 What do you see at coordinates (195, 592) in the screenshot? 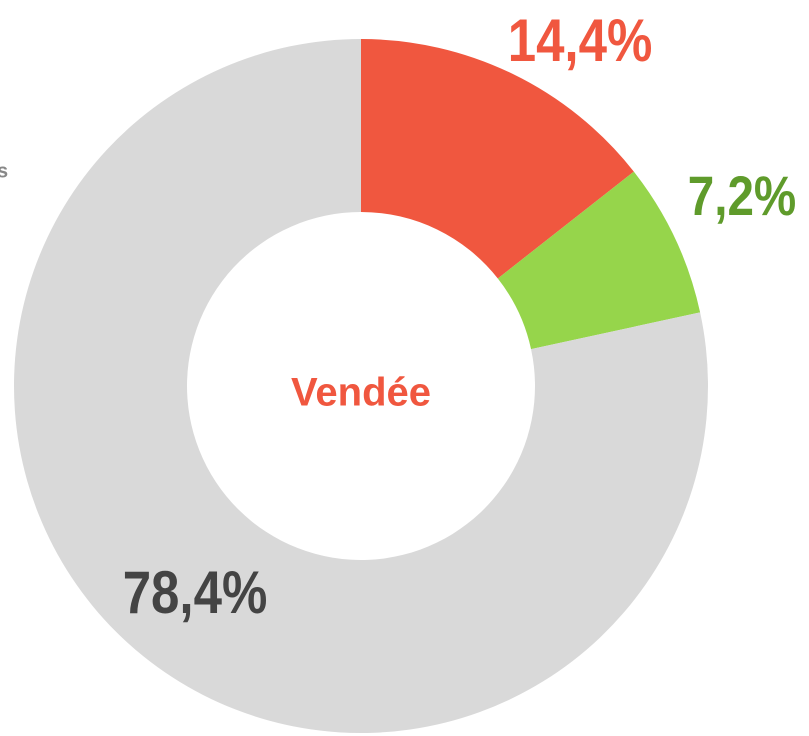
I see `value-label: 78,4%` at bounding box center [195, 592].